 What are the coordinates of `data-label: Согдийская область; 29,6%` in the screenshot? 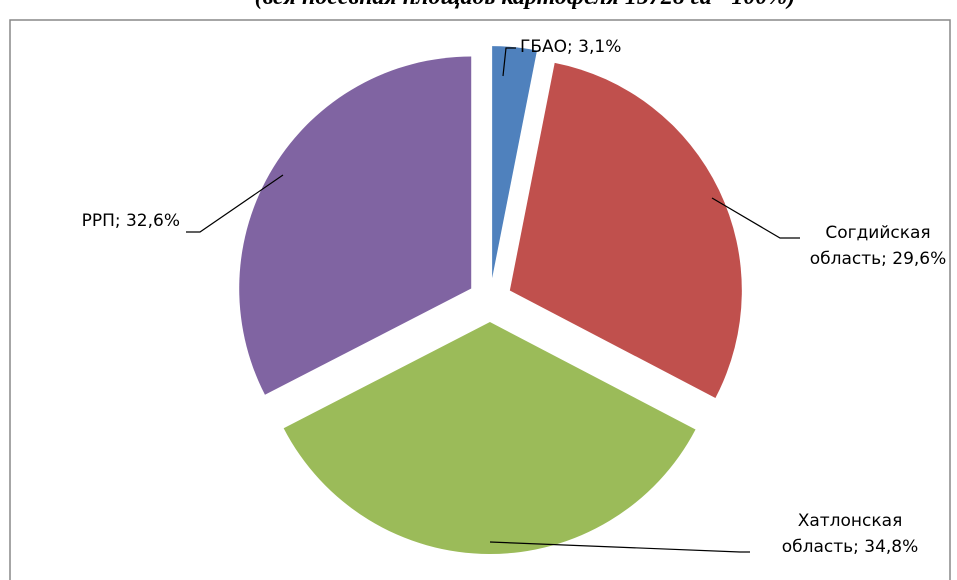 It's located at (878, 246).